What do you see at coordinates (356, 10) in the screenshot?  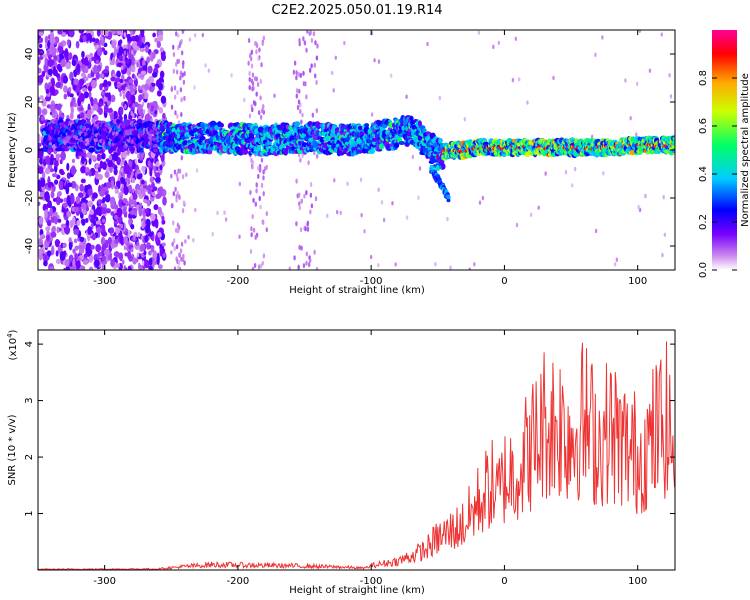 I see `chart-title: C2E2.2025.050.01.19.R14` at bounding box center [356, 10].